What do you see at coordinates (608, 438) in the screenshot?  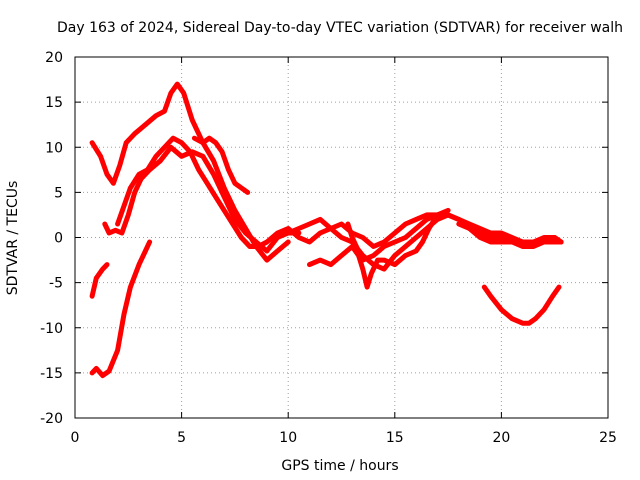 I see `x-tick-label: 25` at bounding box center [608, 438].